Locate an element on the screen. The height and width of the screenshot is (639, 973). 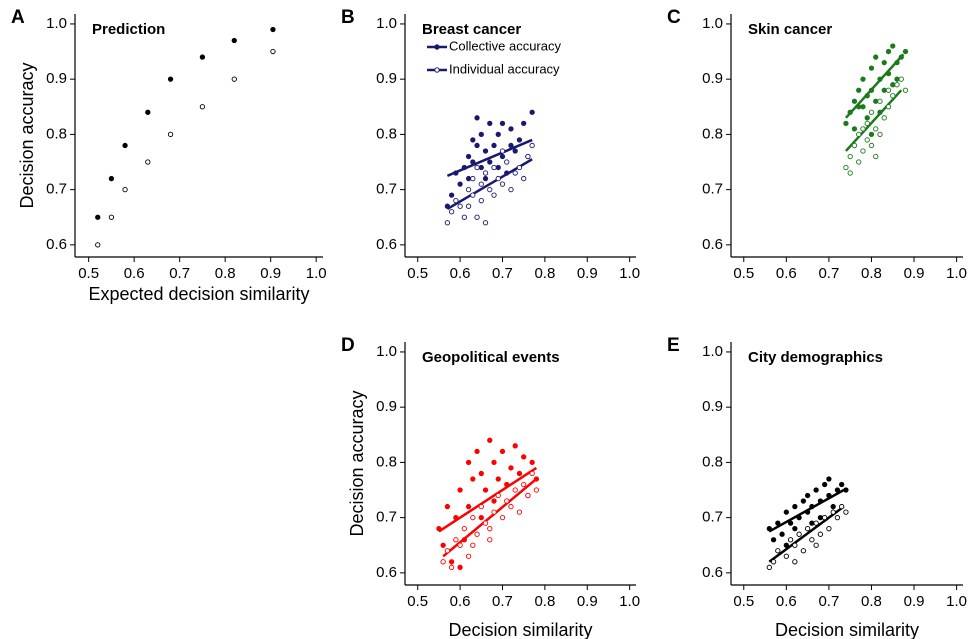
trend-line is located at coordinates (489, 157).